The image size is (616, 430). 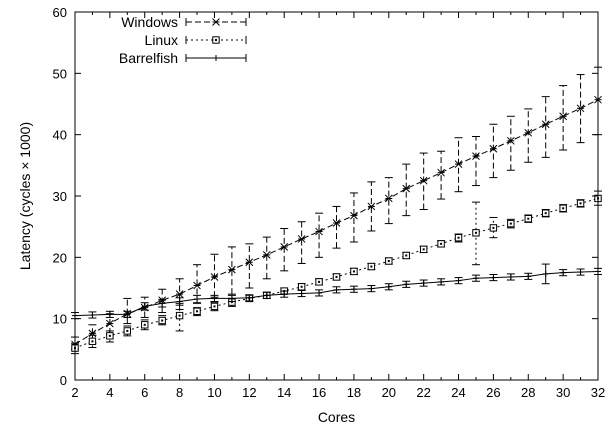 I want to click on x-tick-label: 24, so click(x=458, y=392).